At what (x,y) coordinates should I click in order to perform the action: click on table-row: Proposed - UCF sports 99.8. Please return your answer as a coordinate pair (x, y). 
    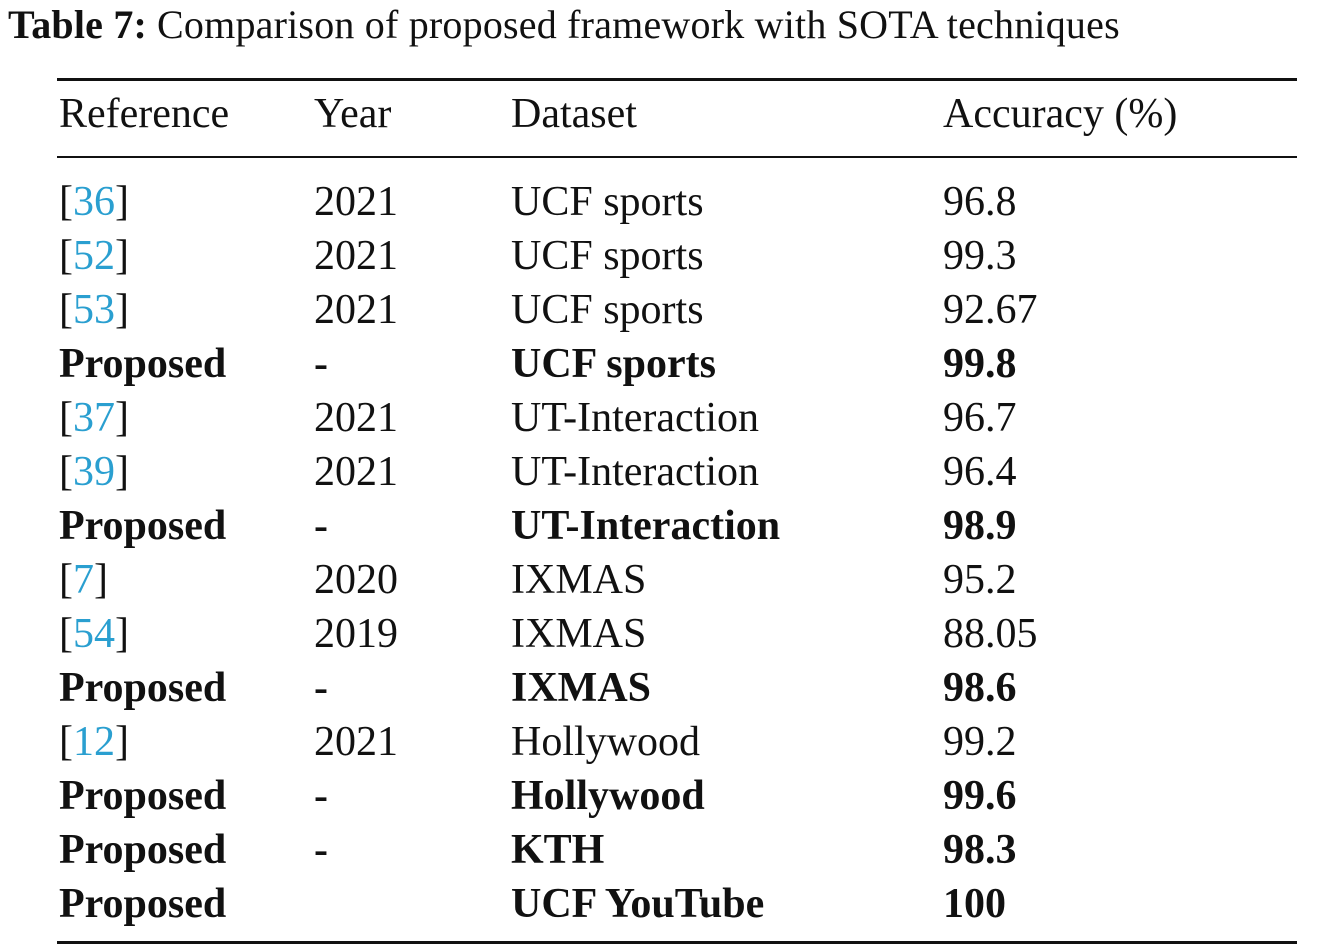
    Looking at the image, I should click on (671, 364).